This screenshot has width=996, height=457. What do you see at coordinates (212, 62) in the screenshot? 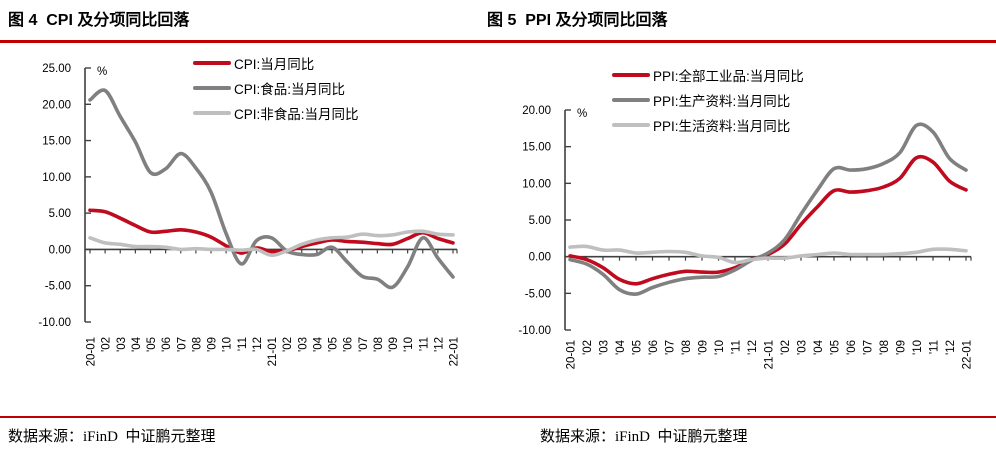
I see `legend-swatch-cpi` at bounding box center [212, 62].